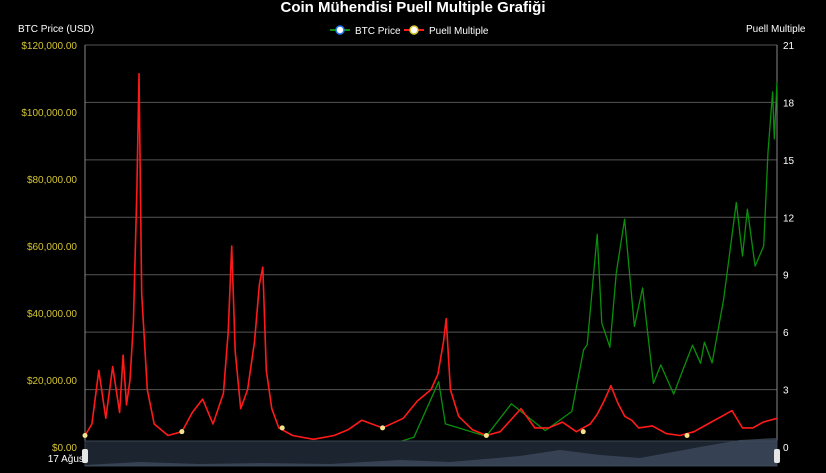 The height and width of the screenshot is (473, 826). I want to click on zoom-handle-left, so click(85, 456).